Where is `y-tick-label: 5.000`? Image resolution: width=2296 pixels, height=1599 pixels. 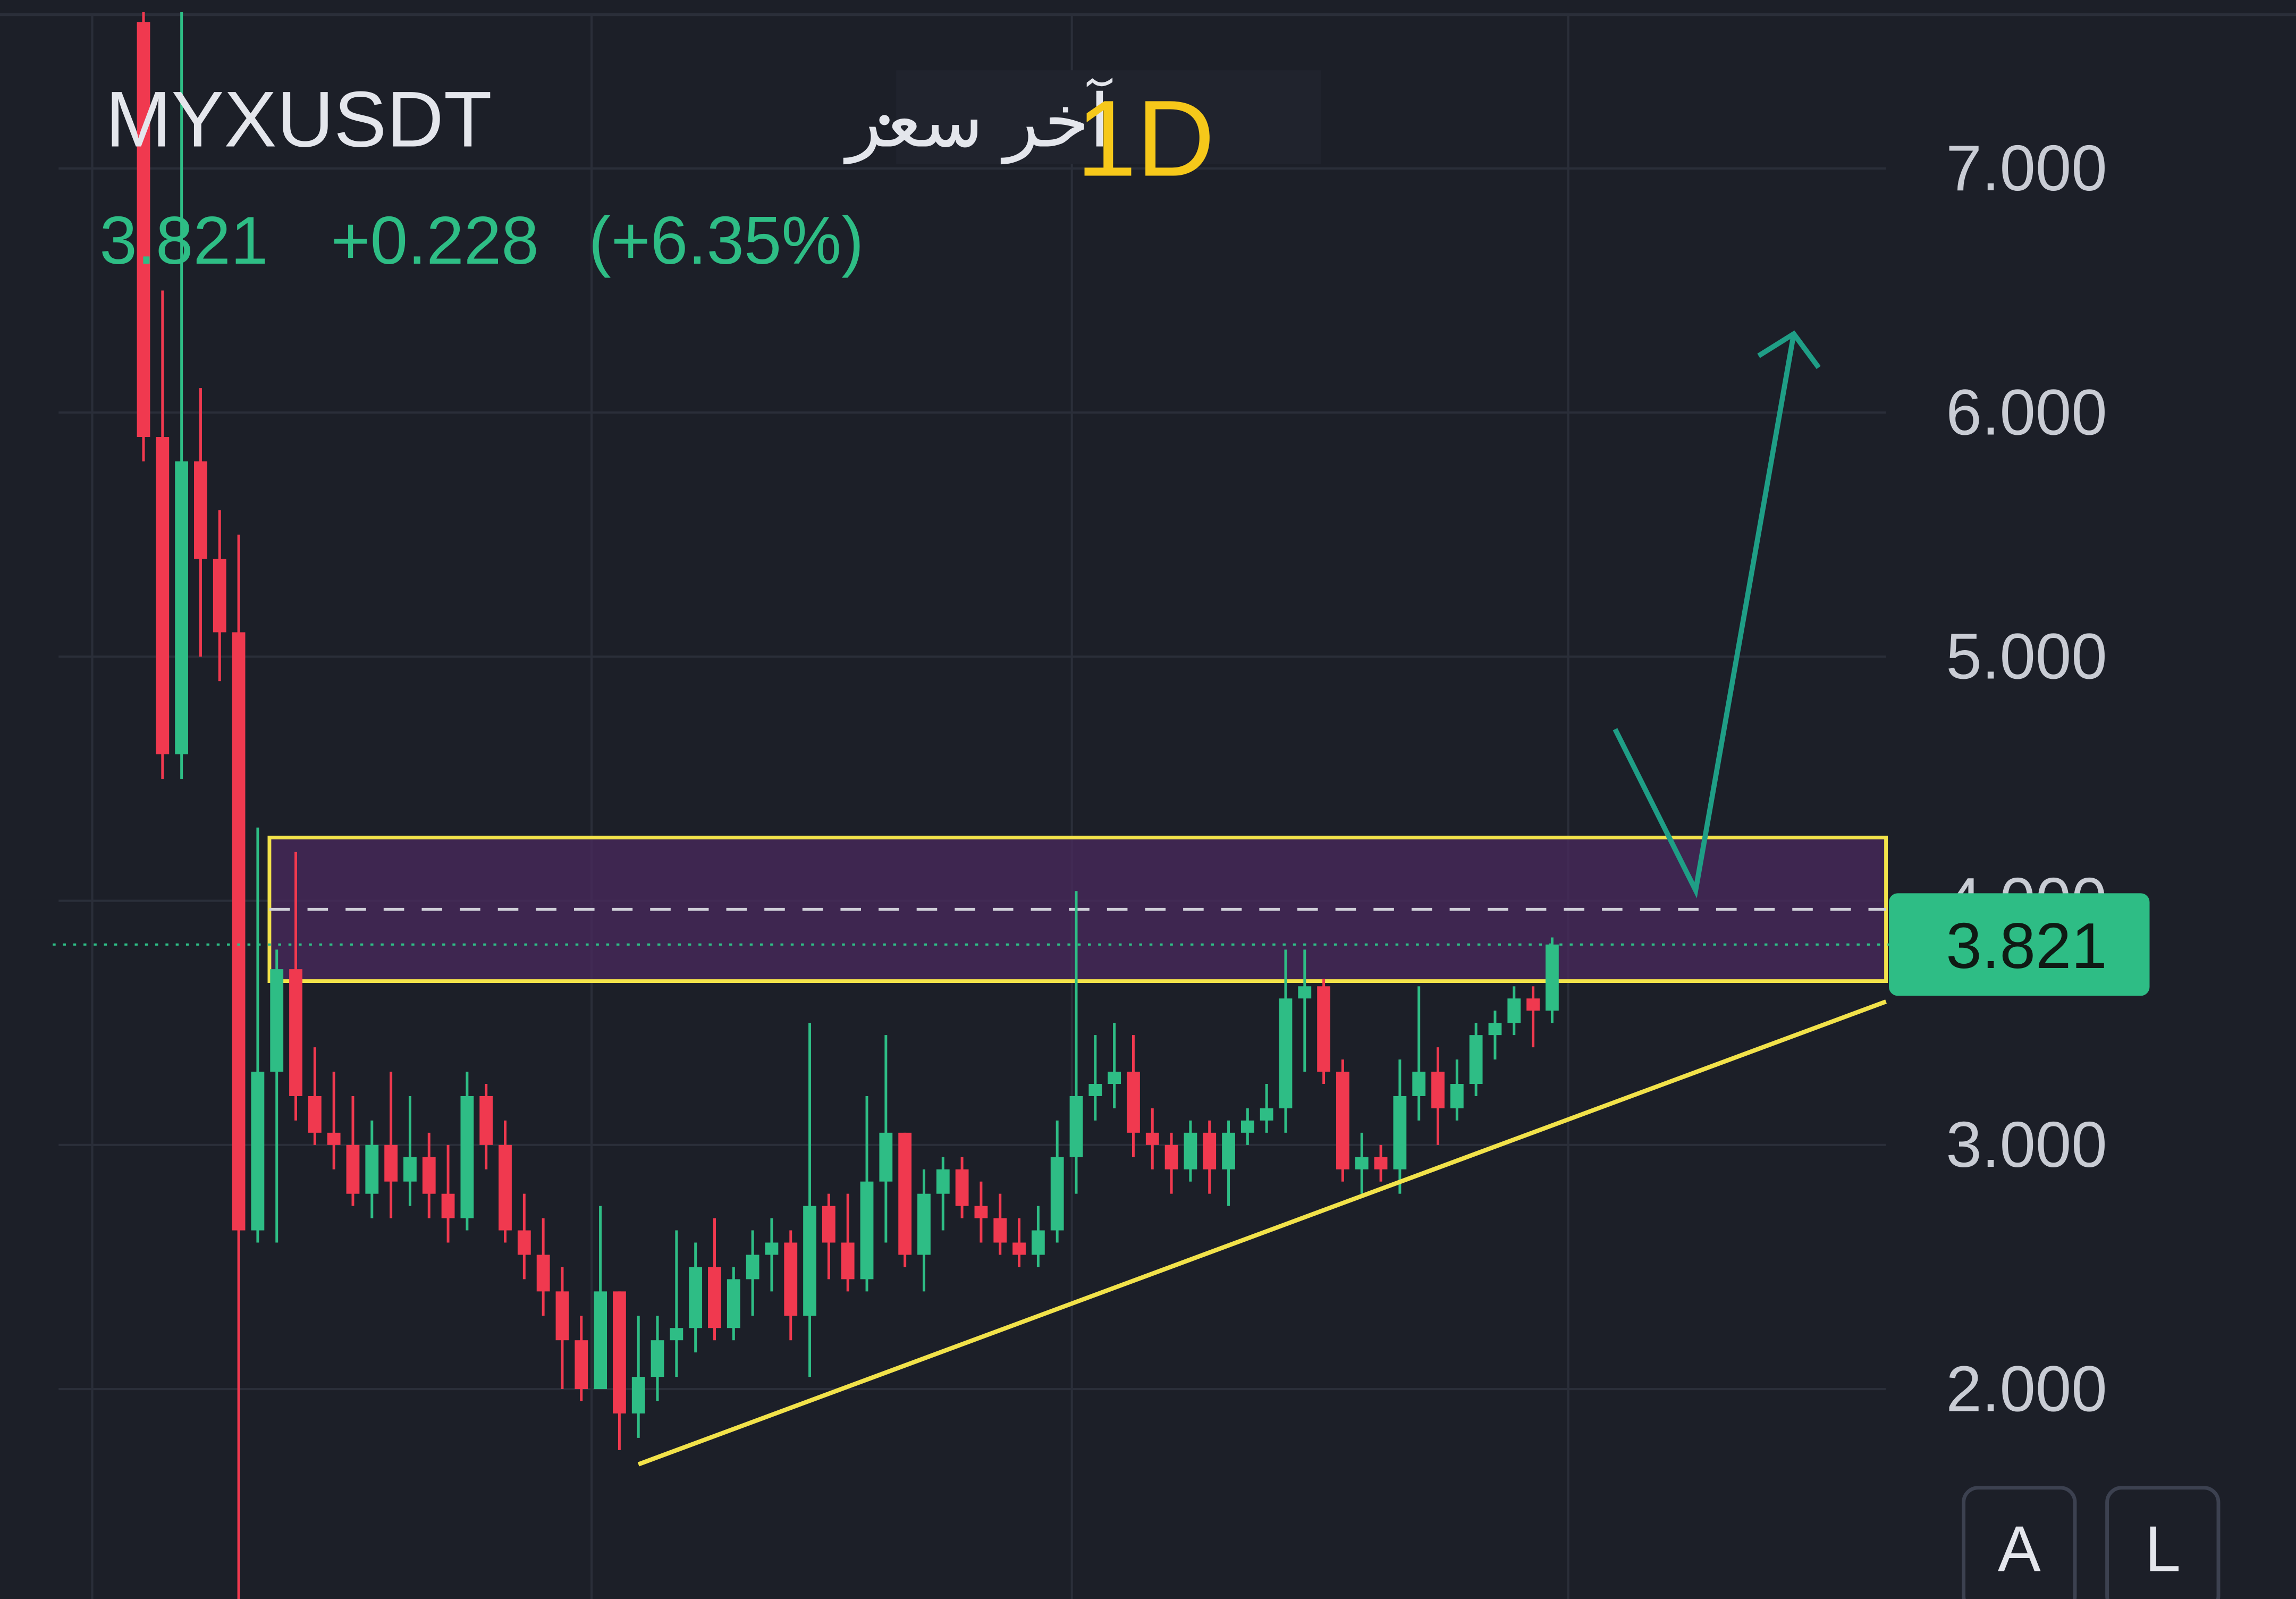 y-tick-label: 5.000 is located at coordinates (2026, 656).